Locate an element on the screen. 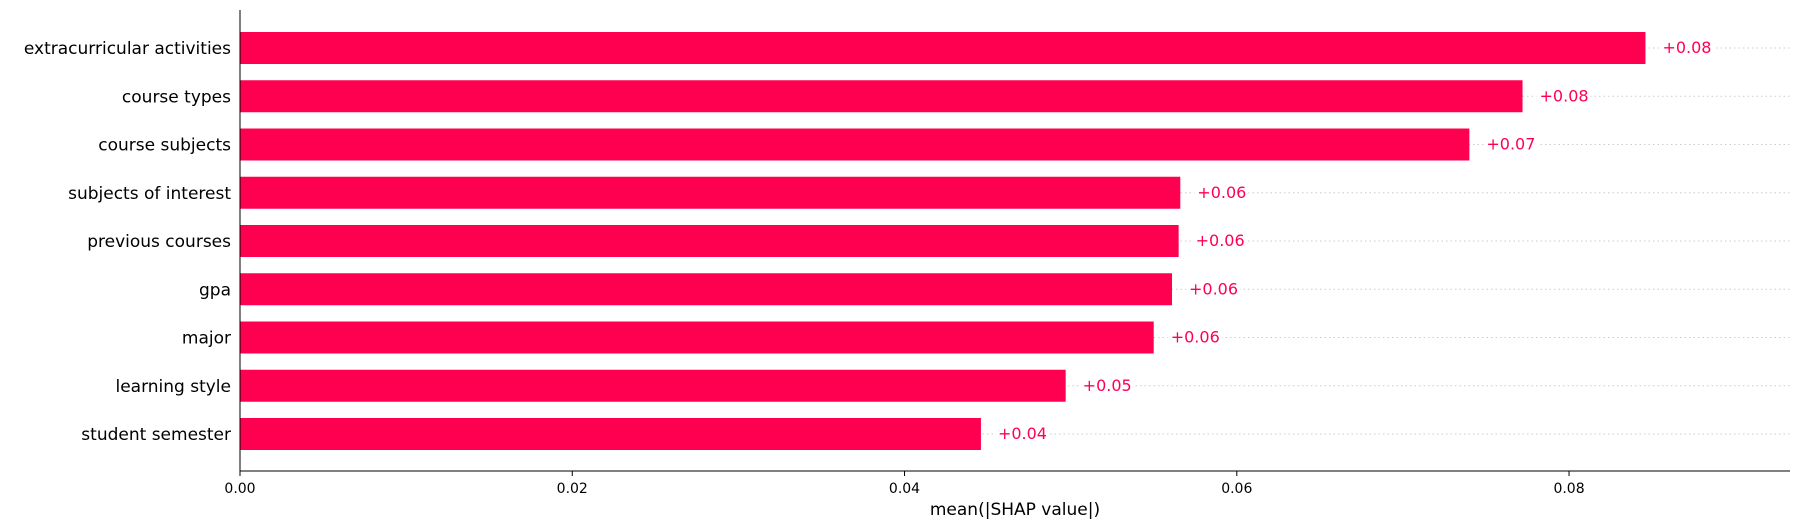  value-label: +0.07 is located at coordinates (1510, 144).